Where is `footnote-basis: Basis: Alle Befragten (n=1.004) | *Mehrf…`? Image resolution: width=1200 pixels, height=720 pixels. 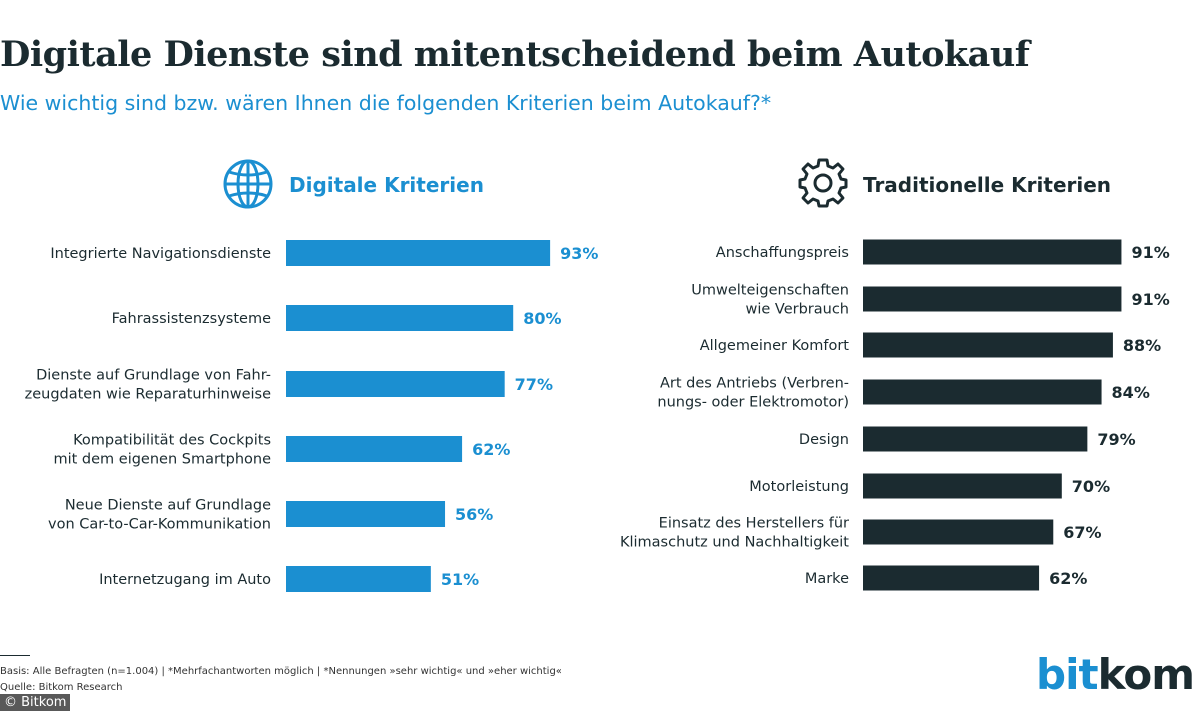 footnote-basis: Basis: Alle Befragten (n=1.004) | *Mehrf… is located at coordinates (281, 671).